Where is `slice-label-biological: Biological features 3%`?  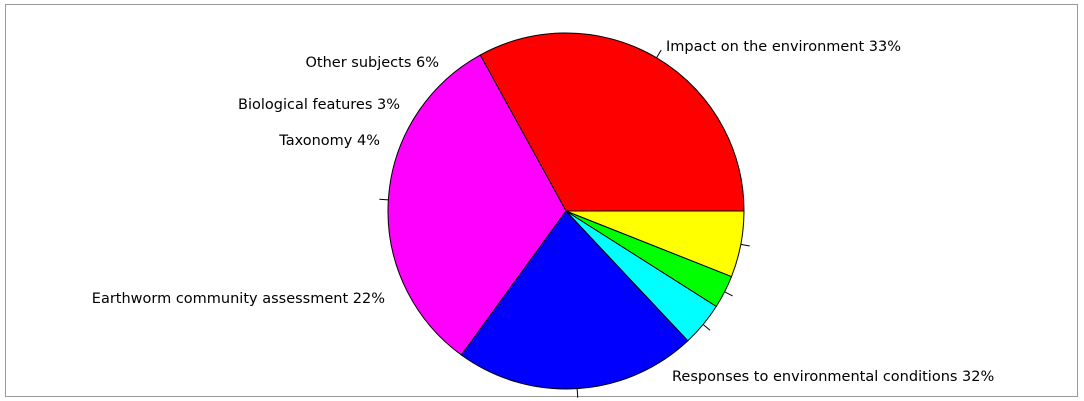
slice-label-biological: Biological features 3% is located at coordinates (319, 105).